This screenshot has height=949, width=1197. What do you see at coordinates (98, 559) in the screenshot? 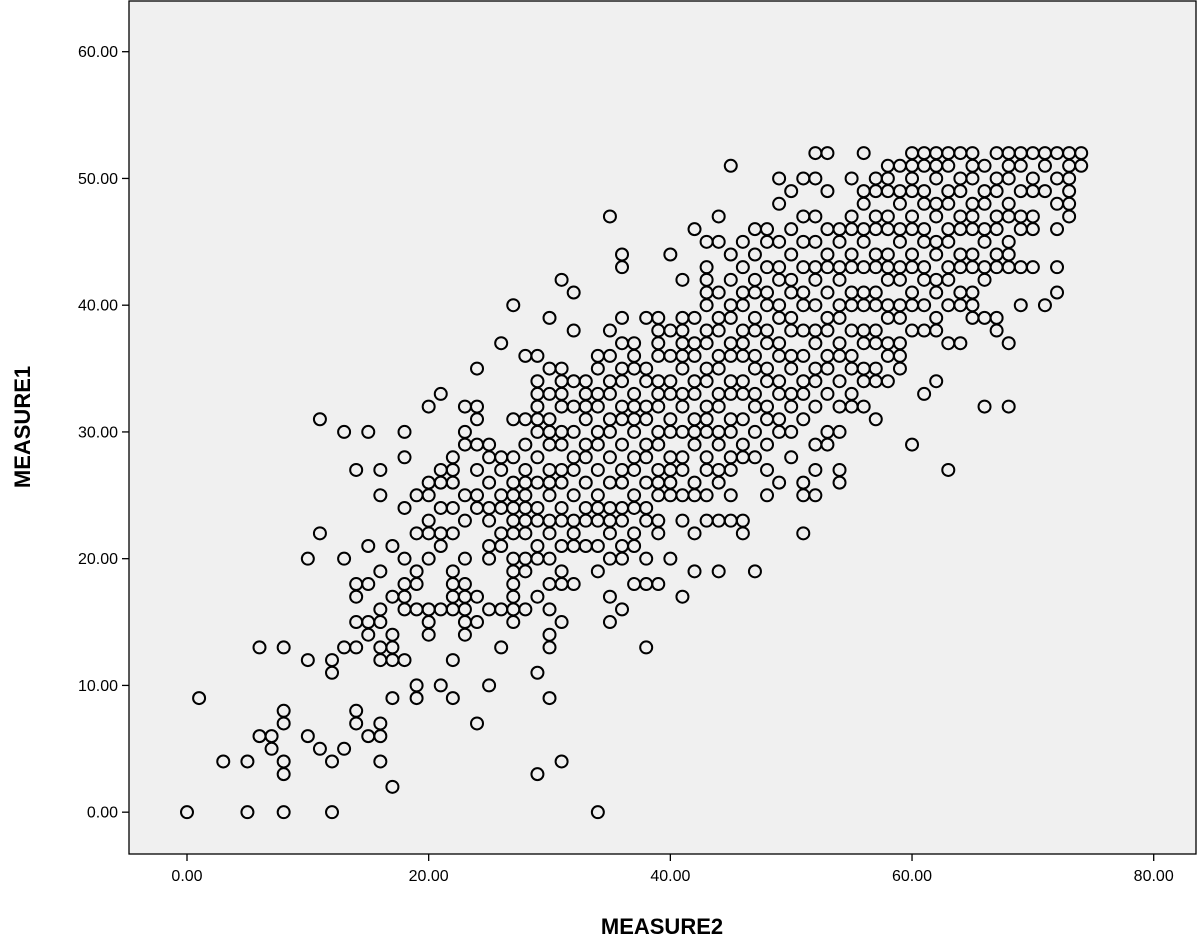
I see `y-tick-label: 20.00` at bounding box center [98, 559].